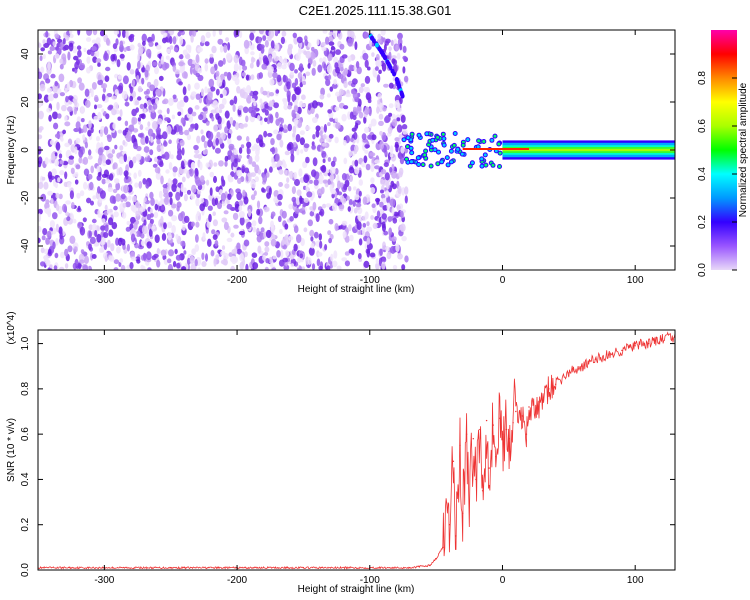  What do you see at coordinates (25, 343) in the screenshot?
I see `y-tick-label: 1.0` at bounding box center [25, 343].